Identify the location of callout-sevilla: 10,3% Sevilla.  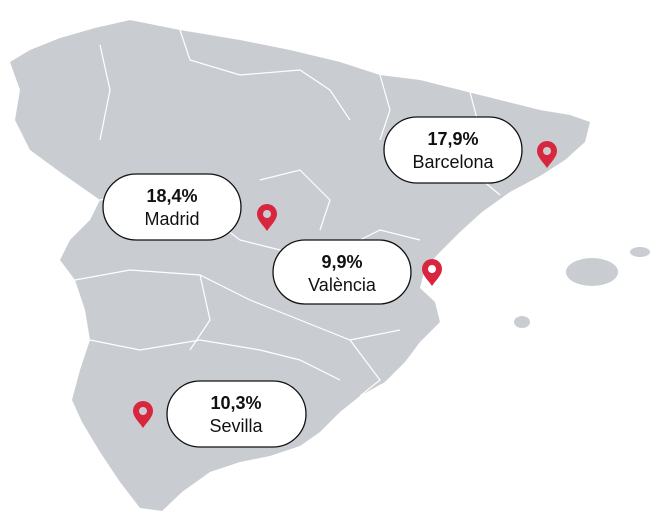
(236, 414).